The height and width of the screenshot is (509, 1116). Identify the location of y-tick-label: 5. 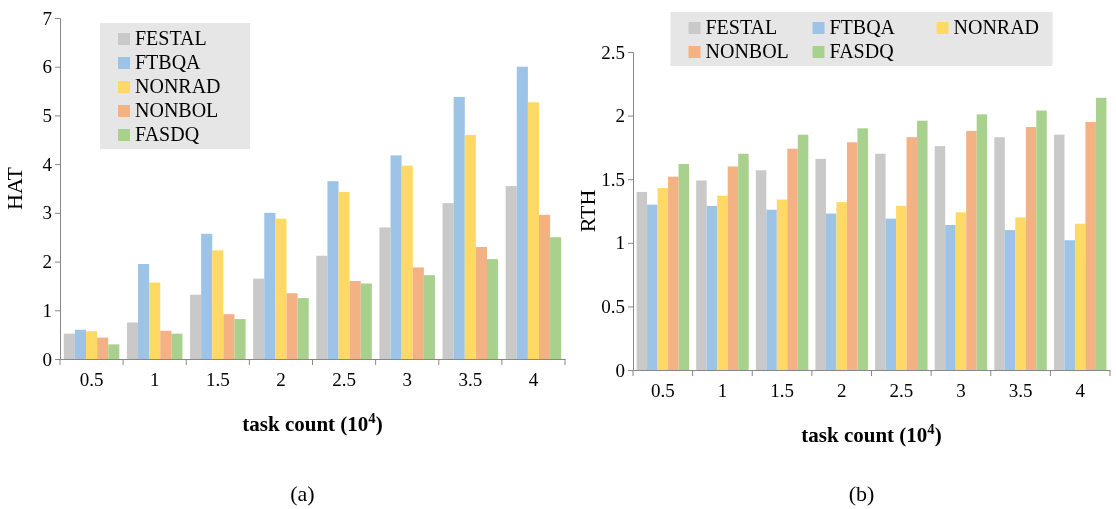
(47, 116).